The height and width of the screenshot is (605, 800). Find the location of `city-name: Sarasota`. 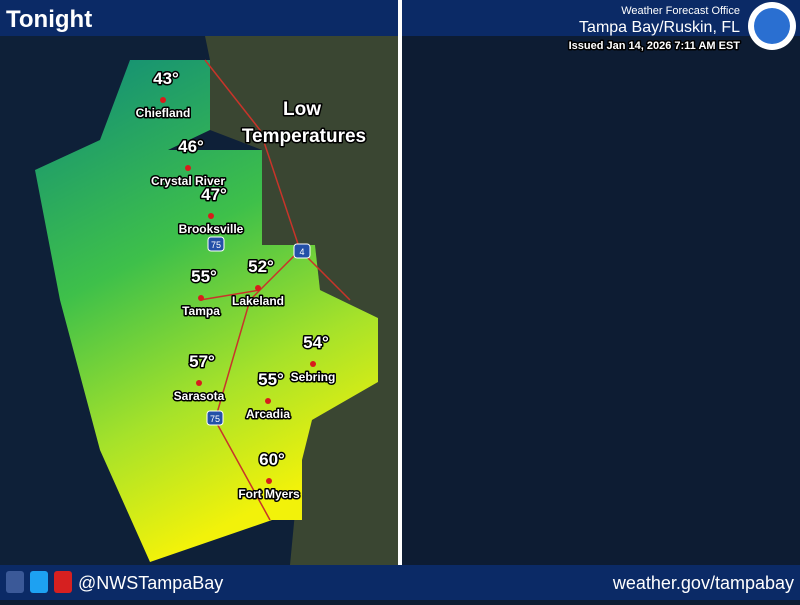

city-name: Sarasota is located at coordinates (199, 396).